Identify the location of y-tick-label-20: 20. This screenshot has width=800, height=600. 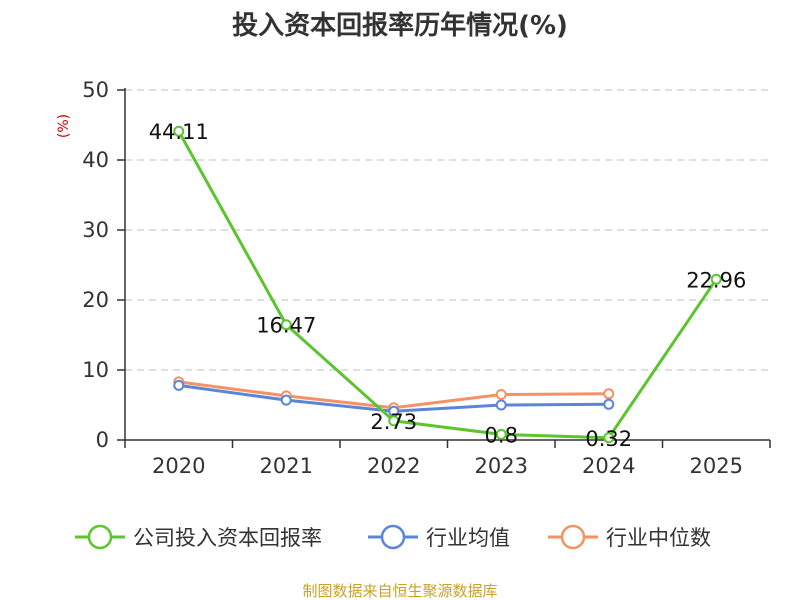
(95, 300).